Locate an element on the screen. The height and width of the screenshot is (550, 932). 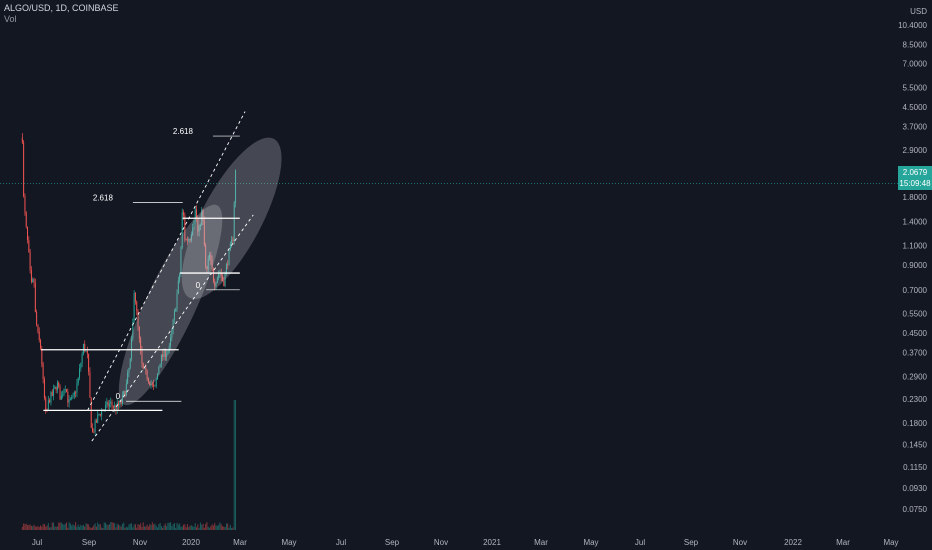
volume-legend: Vol is located at coordinates (10, 19).